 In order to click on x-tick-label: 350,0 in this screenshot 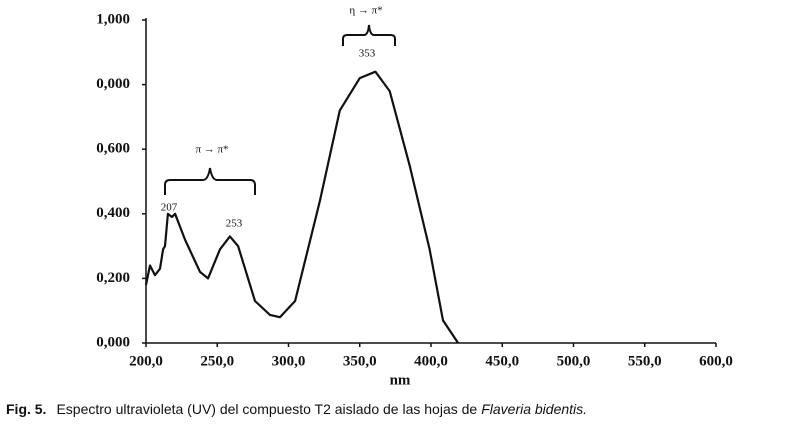, I will do `click(360, 361)`.